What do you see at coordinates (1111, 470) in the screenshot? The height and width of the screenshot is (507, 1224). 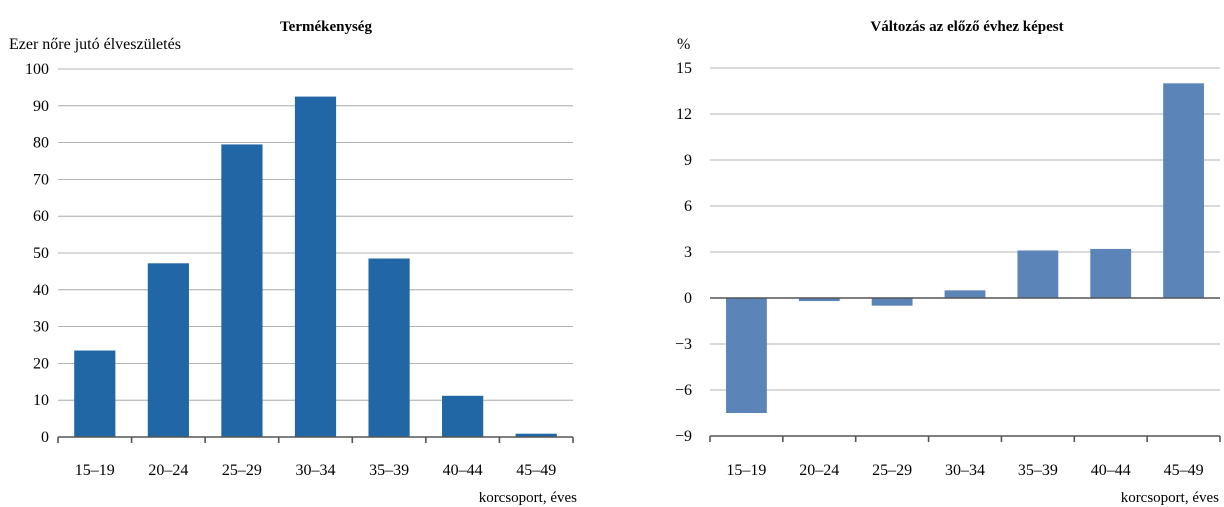 I see `change-x-tick-label: 40–44` at bounding box center [1111, 470].